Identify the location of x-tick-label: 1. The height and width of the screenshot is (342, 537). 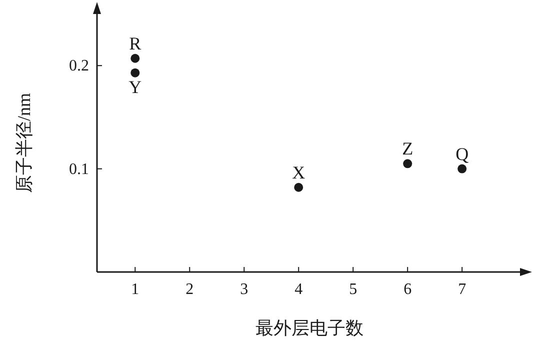
(135, 289).